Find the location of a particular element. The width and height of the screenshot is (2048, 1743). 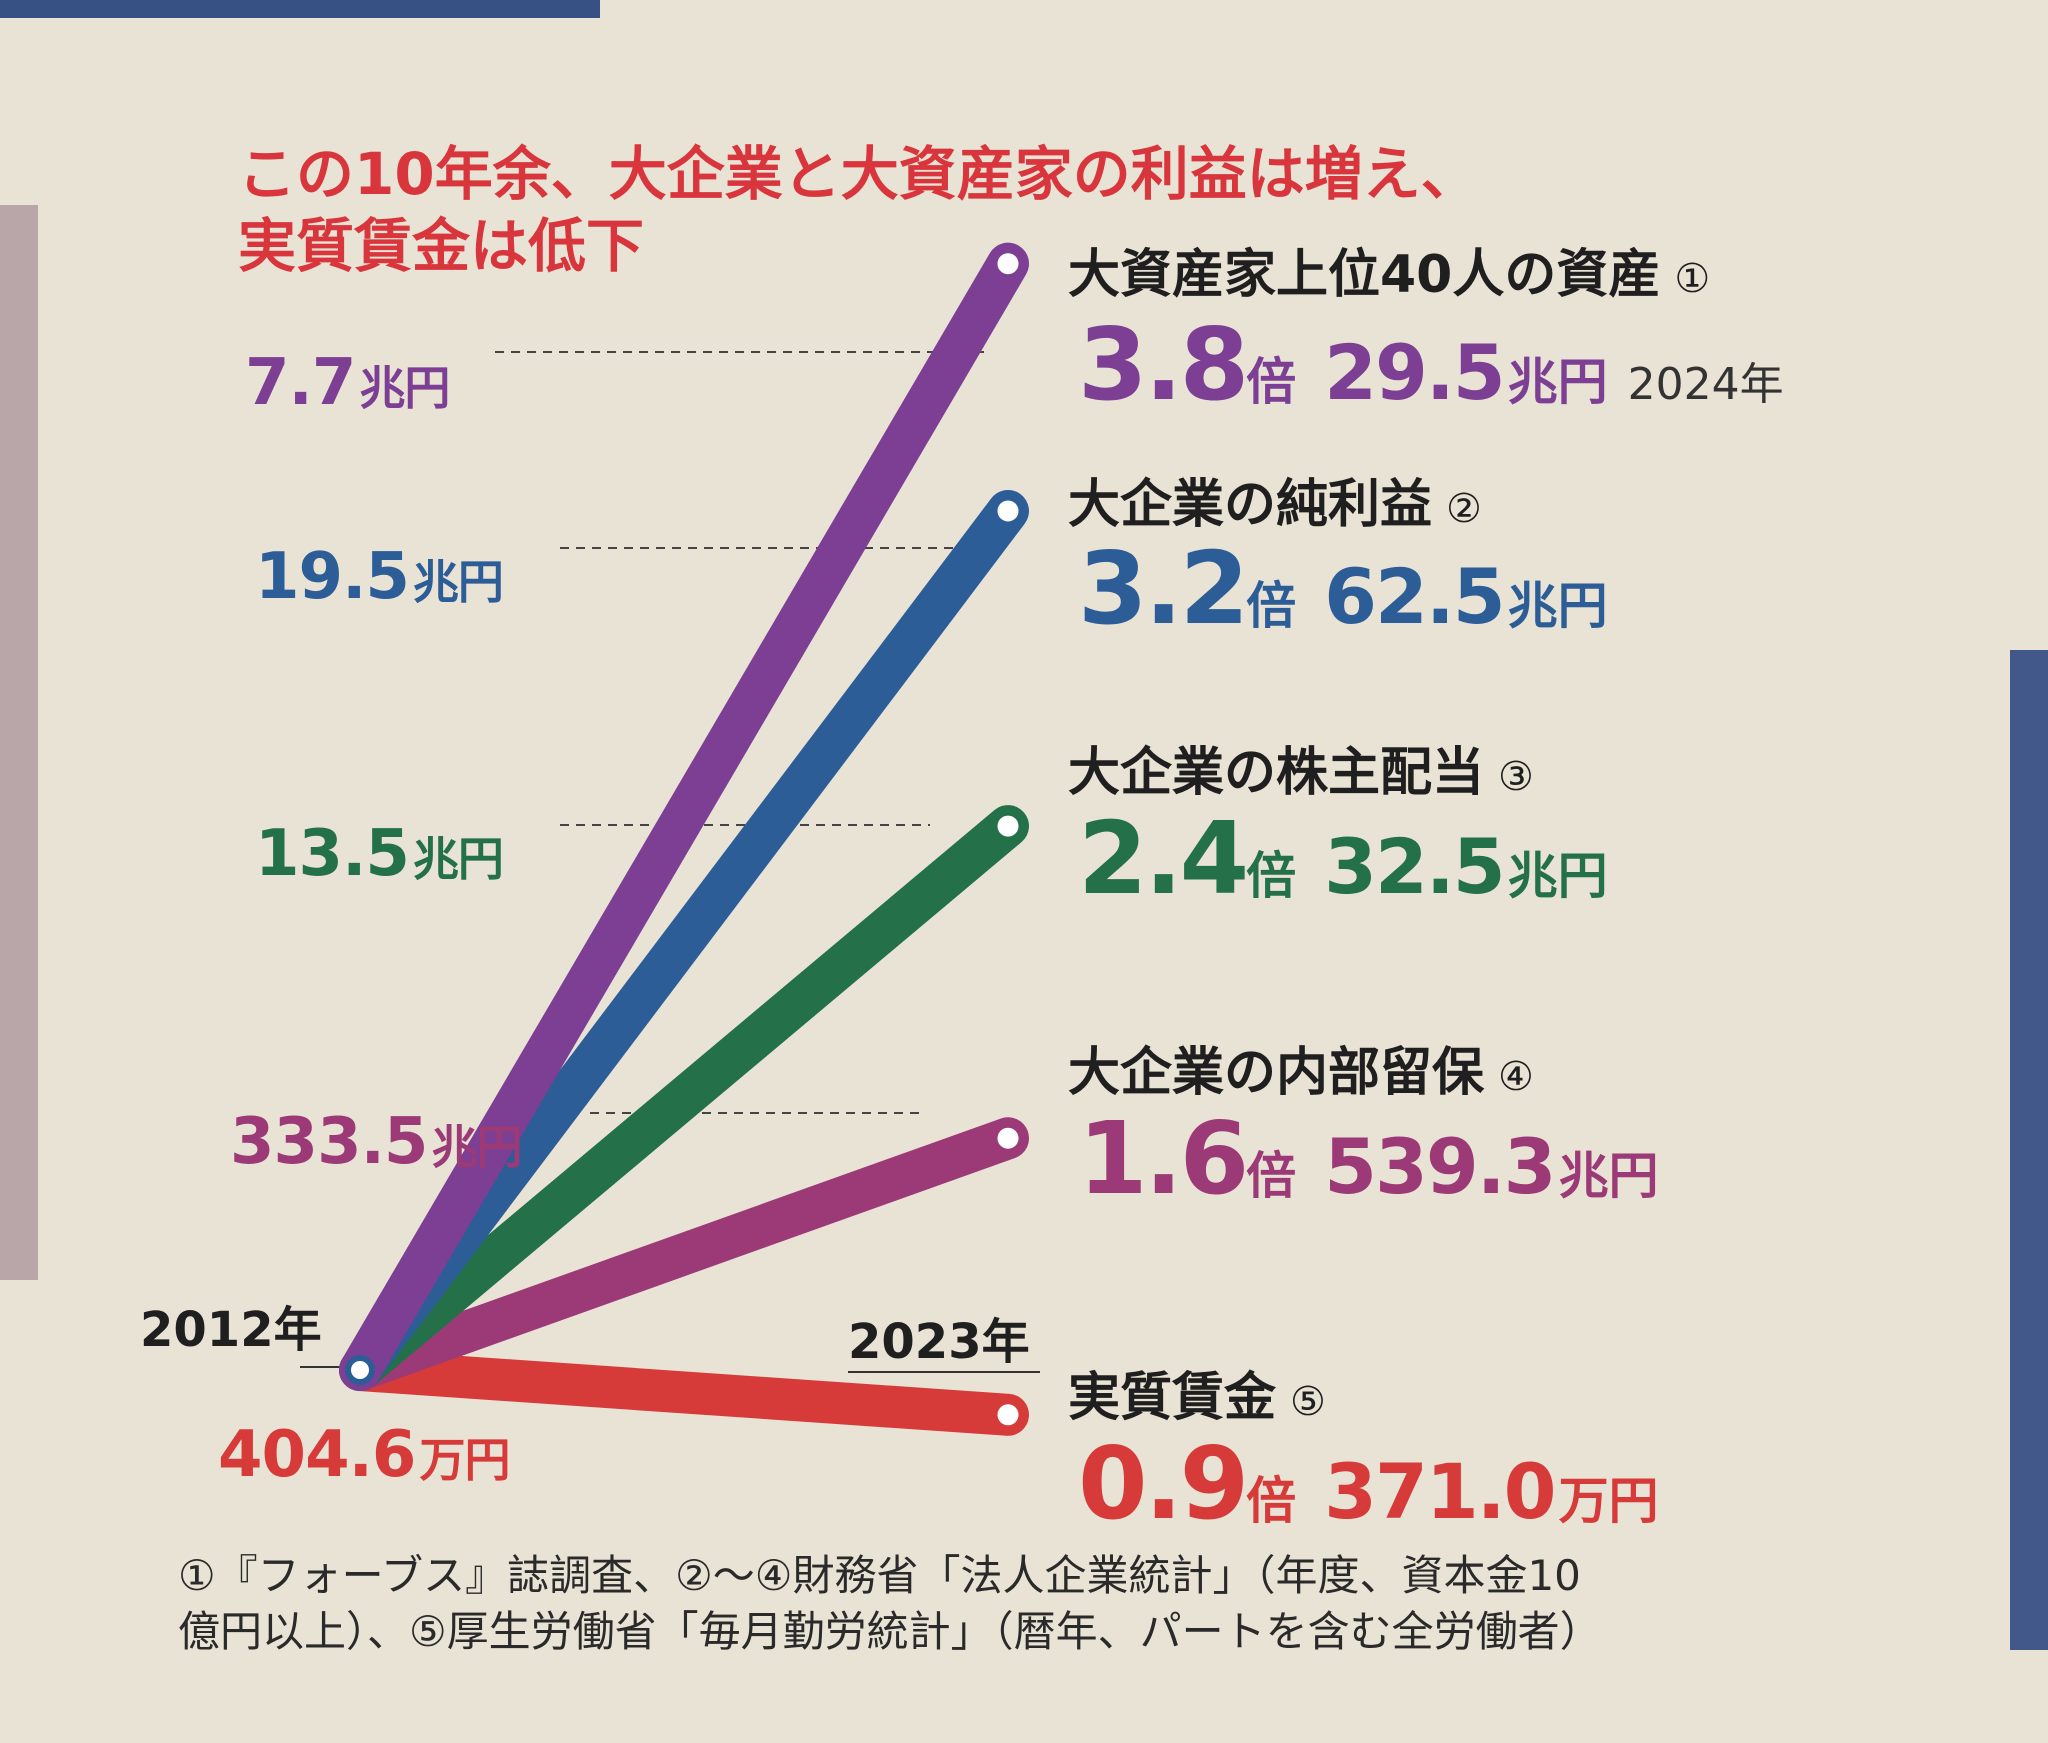

chart-title-line-1: この10年余、大企業と大資産家の利益は増え、 is located at coordinates (858, 174).